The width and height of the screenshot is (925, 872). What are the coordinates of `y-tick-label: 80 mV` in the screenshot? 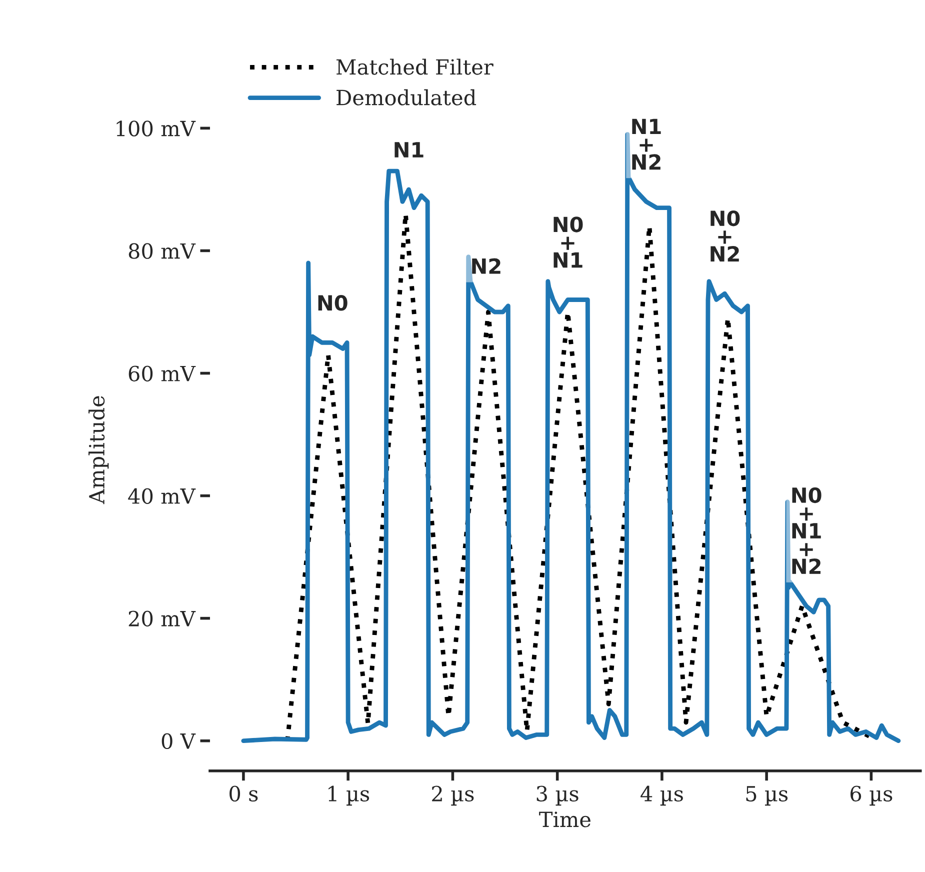 It's located at (162, 251).